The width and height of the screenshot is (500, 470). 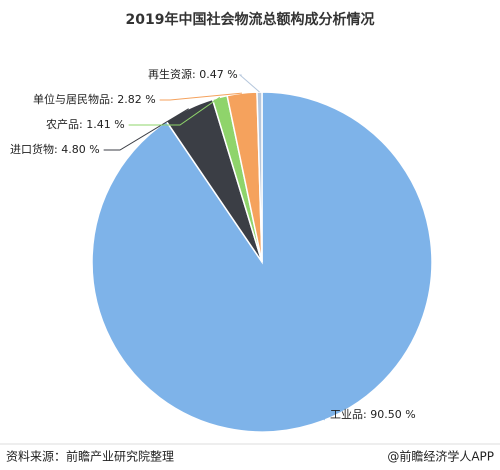 What do you see at coordinates (193, 74) in the screenshot?
I see `slice-label: 再生资源: 0.47 %` at bounding box center [193, 74].